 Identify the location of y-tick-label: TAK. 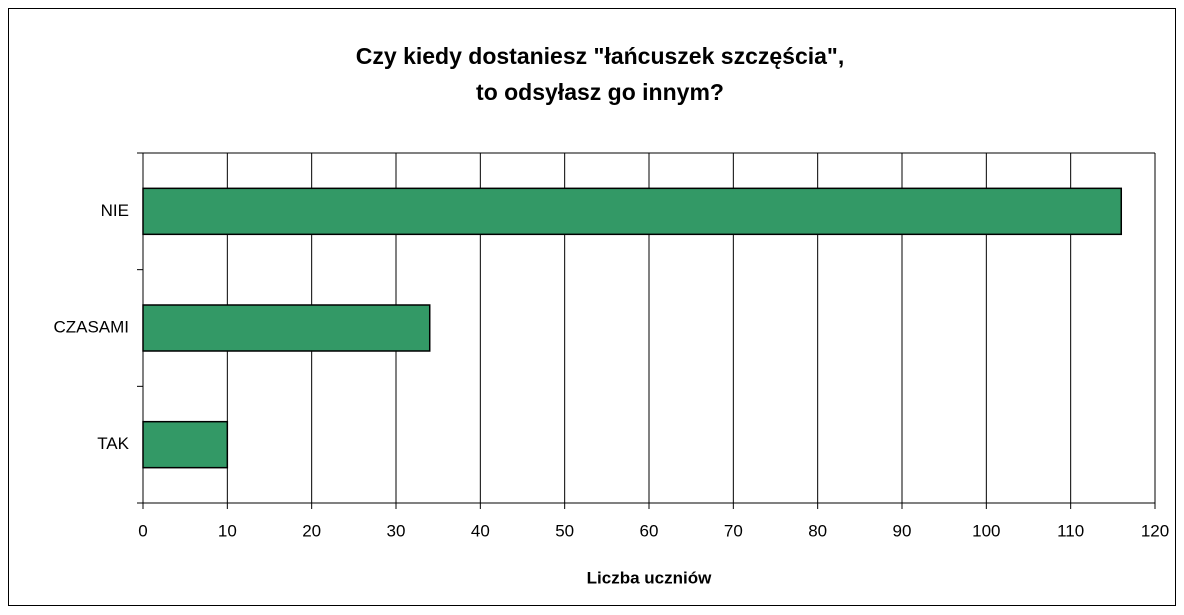
(113, 443).